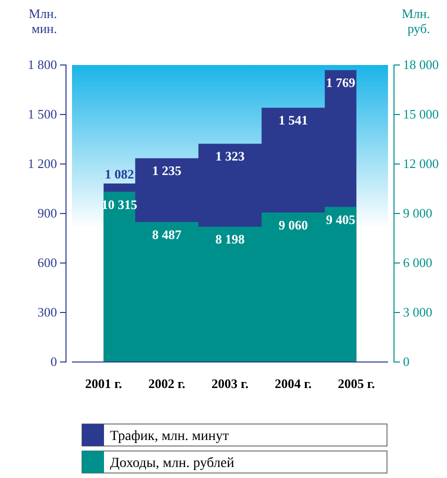  Describe the element at coordinates (42, 21) in the screenshot. I see `y-axis-title: Млн. мин.` at that location.